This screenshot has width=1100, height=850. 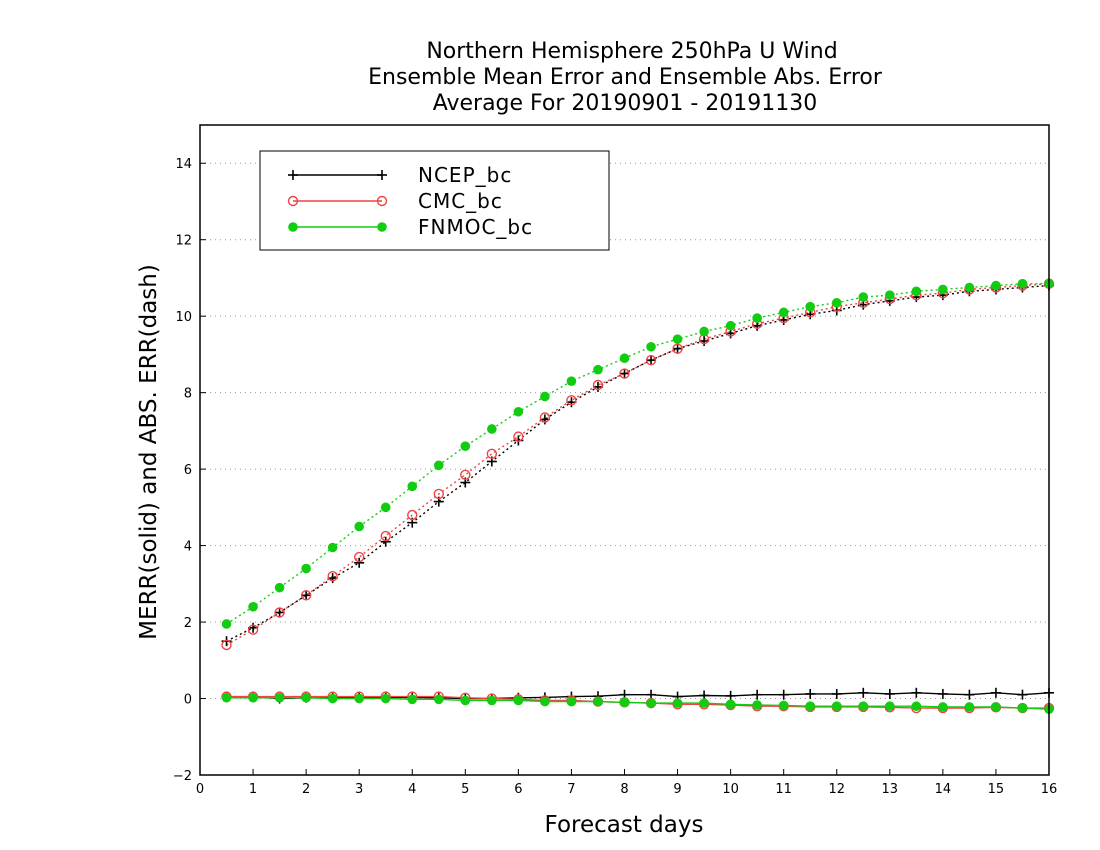 What do you see at coordinates (293, 201) in the screenshot?
I see `legend-marker-cmc-bc` at bounding box center [293, 201].